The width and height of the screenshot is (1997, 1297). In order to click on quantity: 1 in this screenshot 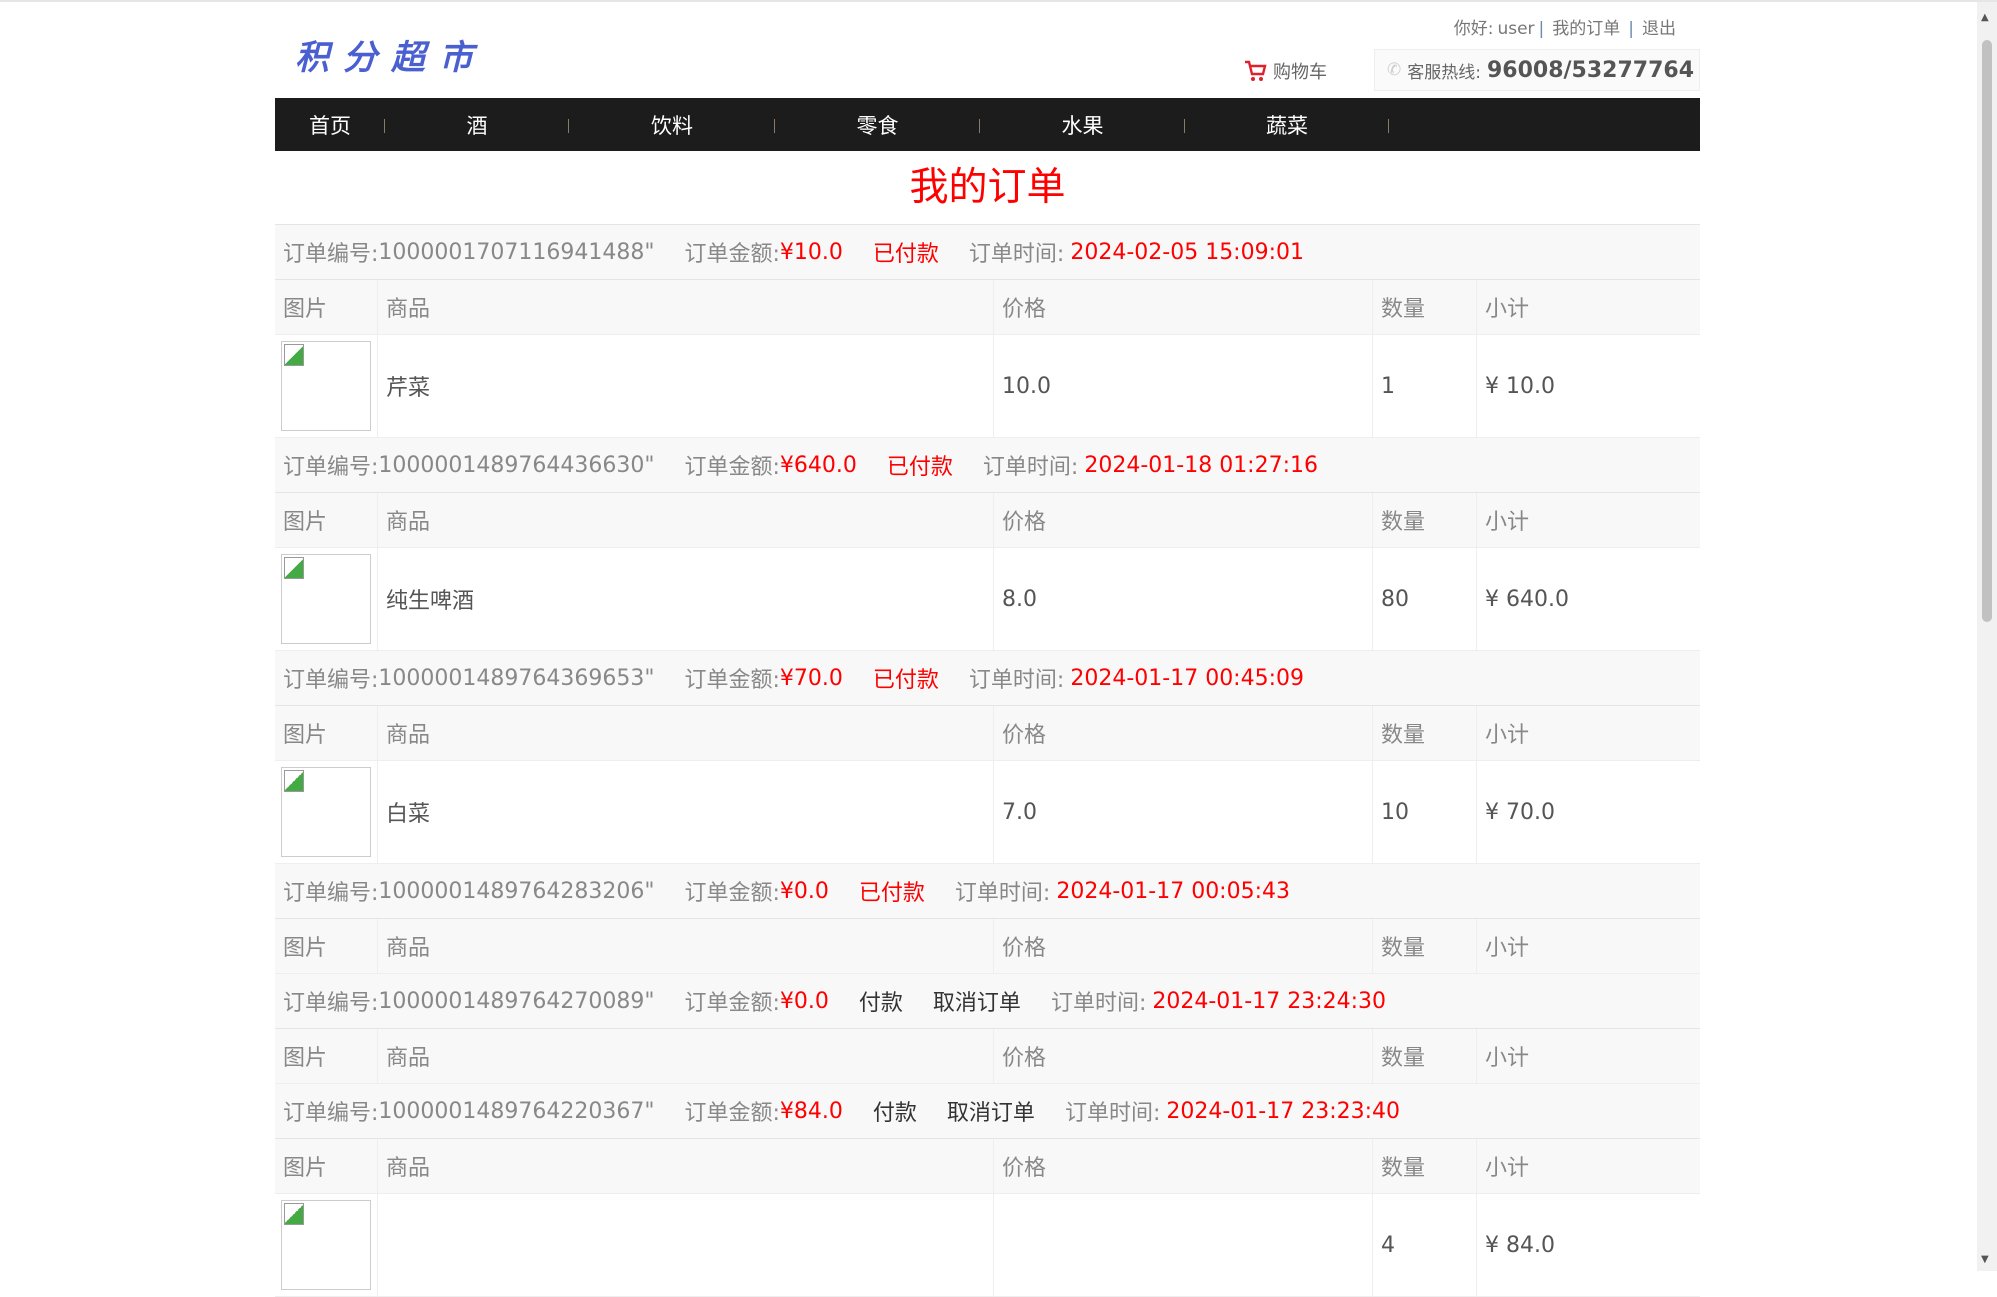, I will do `click(1425, 386)`.